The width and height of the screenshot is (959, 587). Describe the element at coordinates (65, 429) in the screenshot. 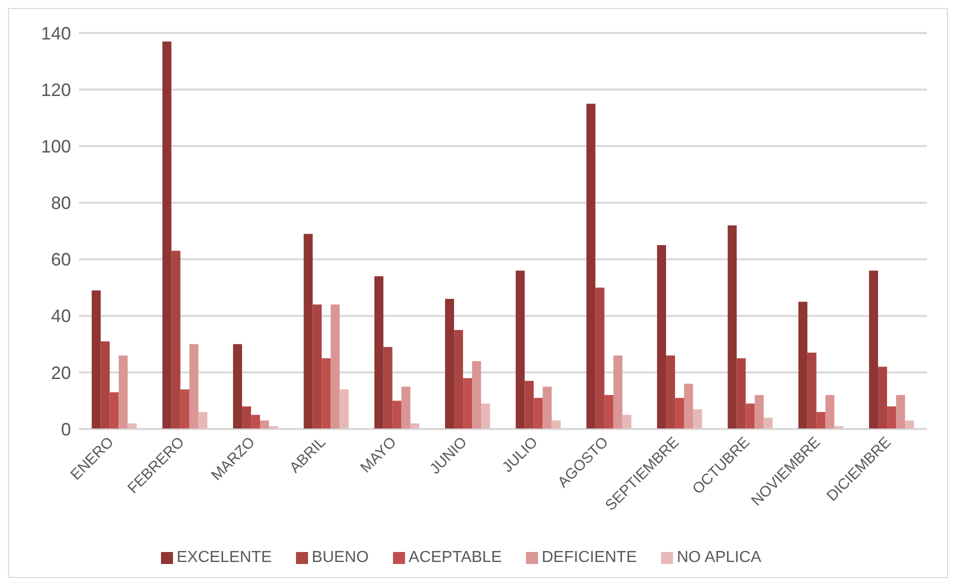

I see `y-tick-label: 0` at that location.